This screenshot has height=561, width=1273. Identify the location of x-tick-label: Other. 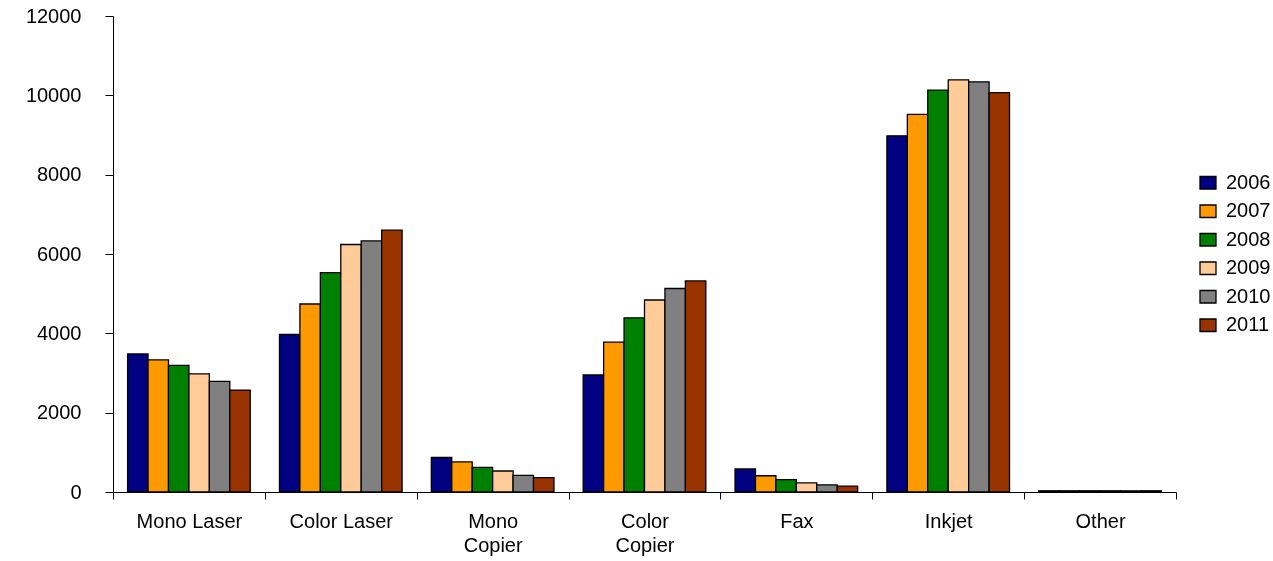
(1100, 520).